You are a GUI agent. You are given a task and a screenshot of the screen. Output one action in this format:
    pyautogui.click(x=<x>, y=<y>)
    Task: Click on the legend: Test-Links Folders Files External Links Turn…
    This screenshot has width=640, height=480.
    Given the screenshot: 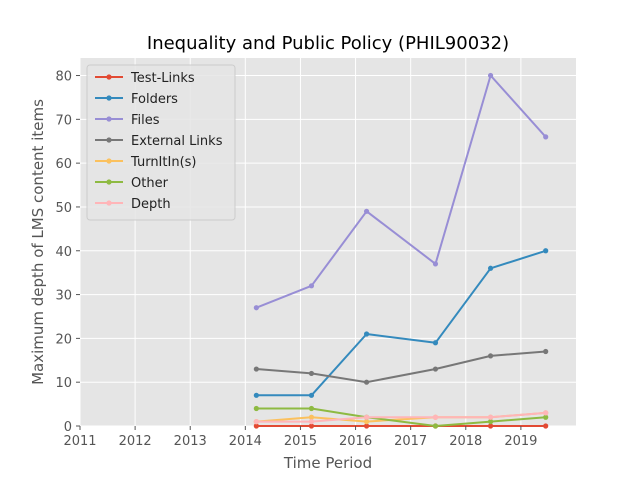 What is the action you would take?
    pyautogui.click(x=161, y=142)
    